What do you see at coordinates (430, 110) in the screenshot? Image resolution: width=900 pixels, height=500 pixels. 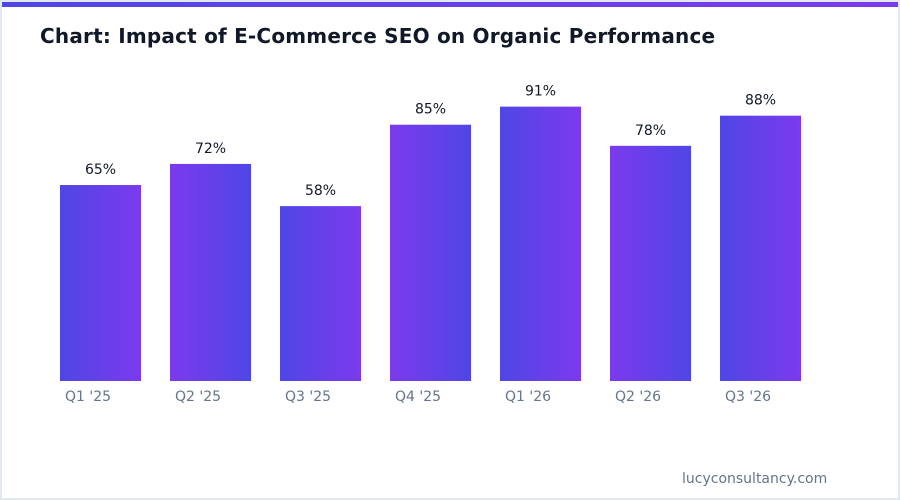 I see `data-label: 85%` at bounding box center [430, 110].